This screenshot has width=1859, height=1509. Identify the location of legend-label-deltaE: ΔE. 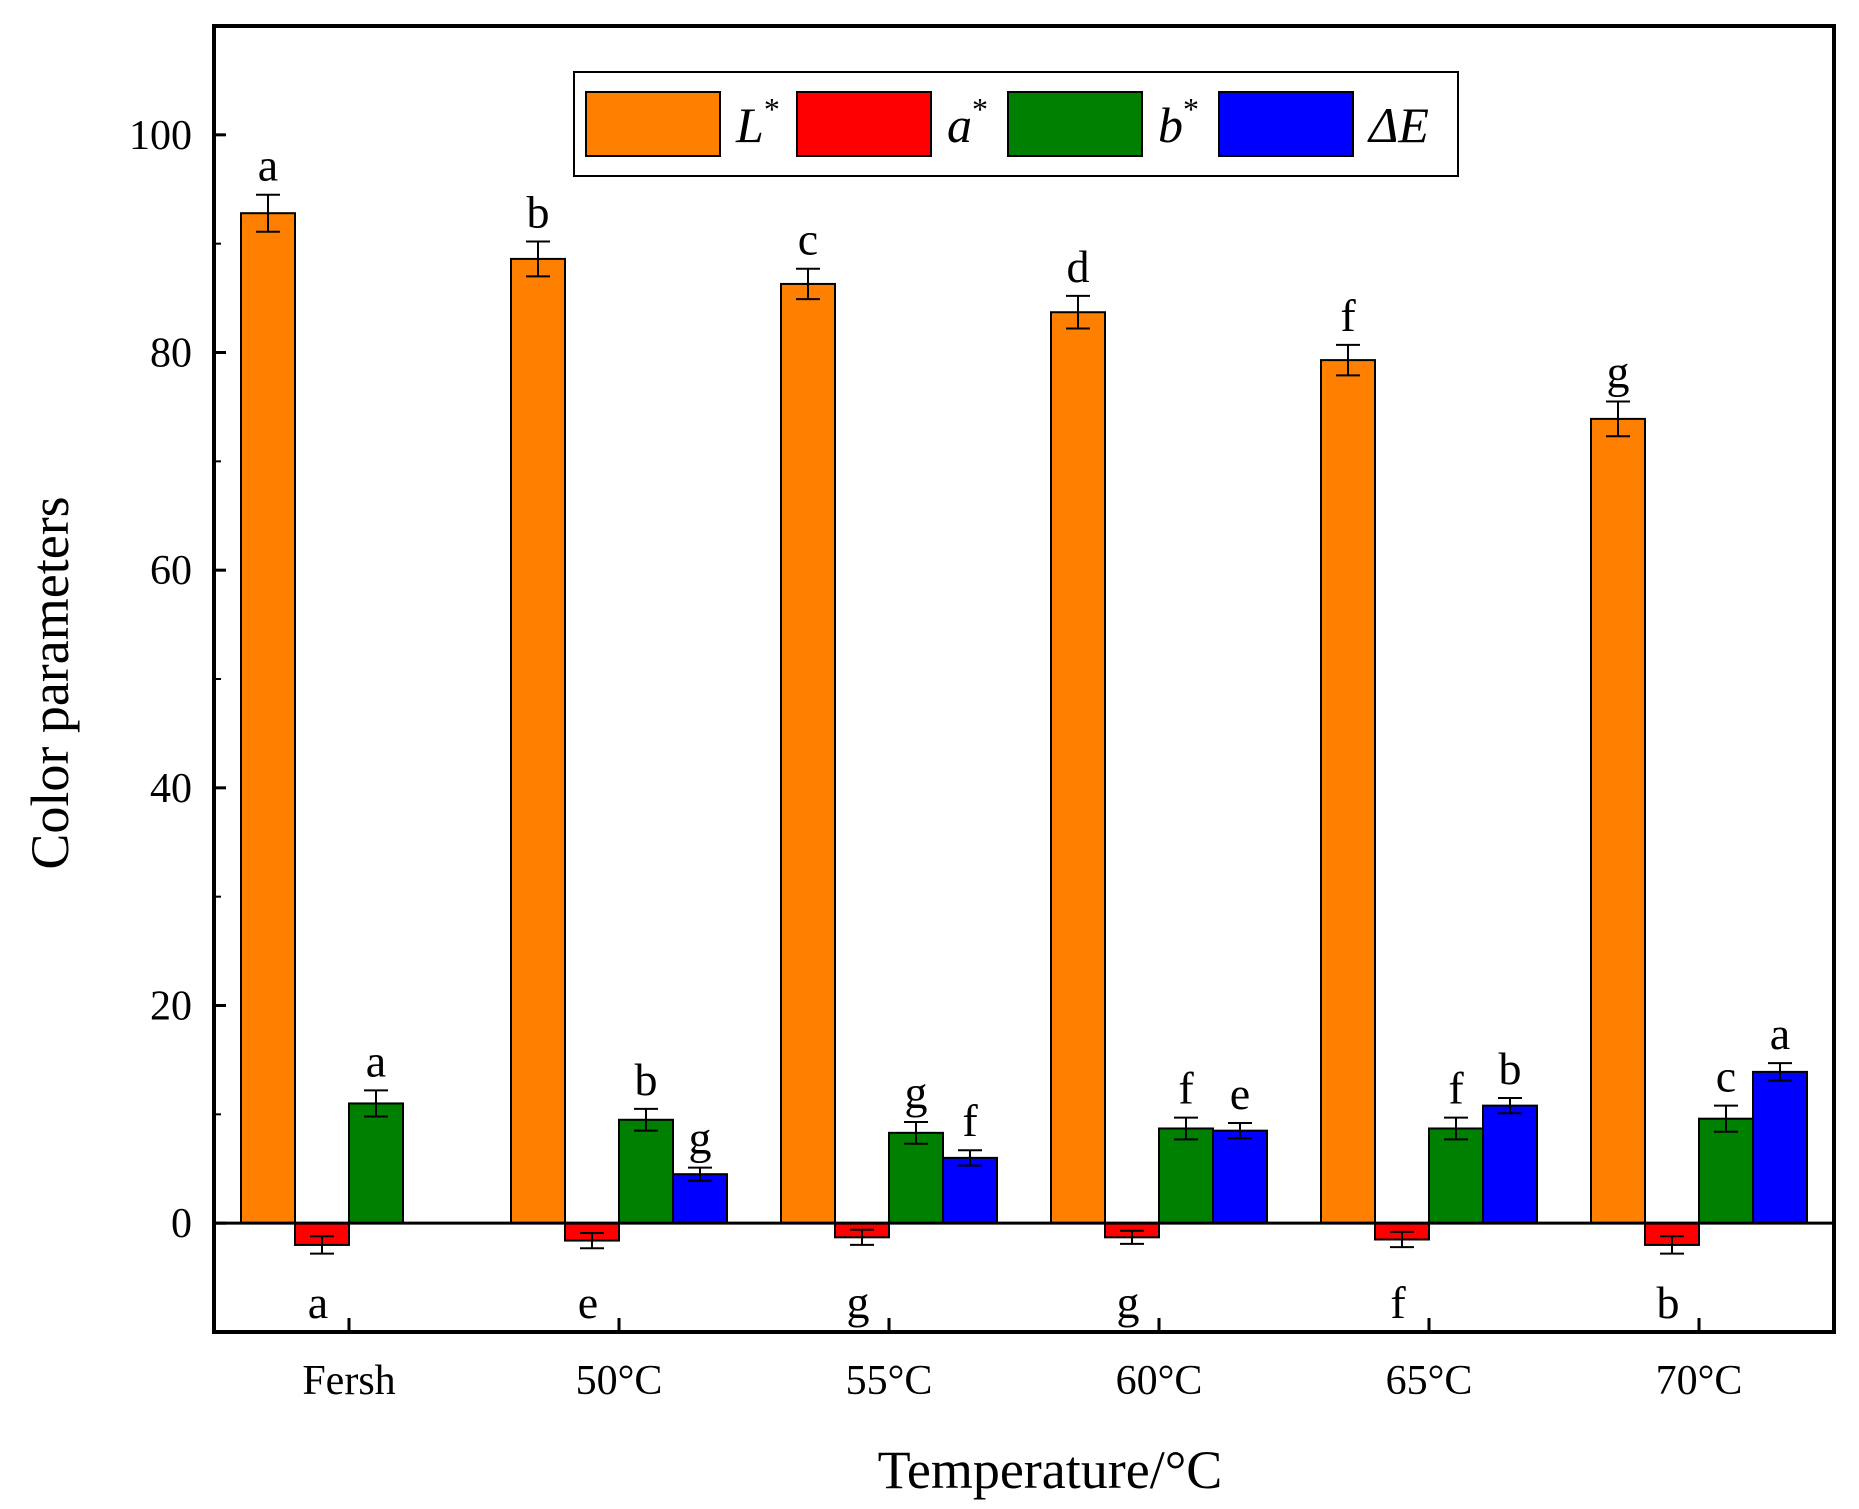
(1398, 125).